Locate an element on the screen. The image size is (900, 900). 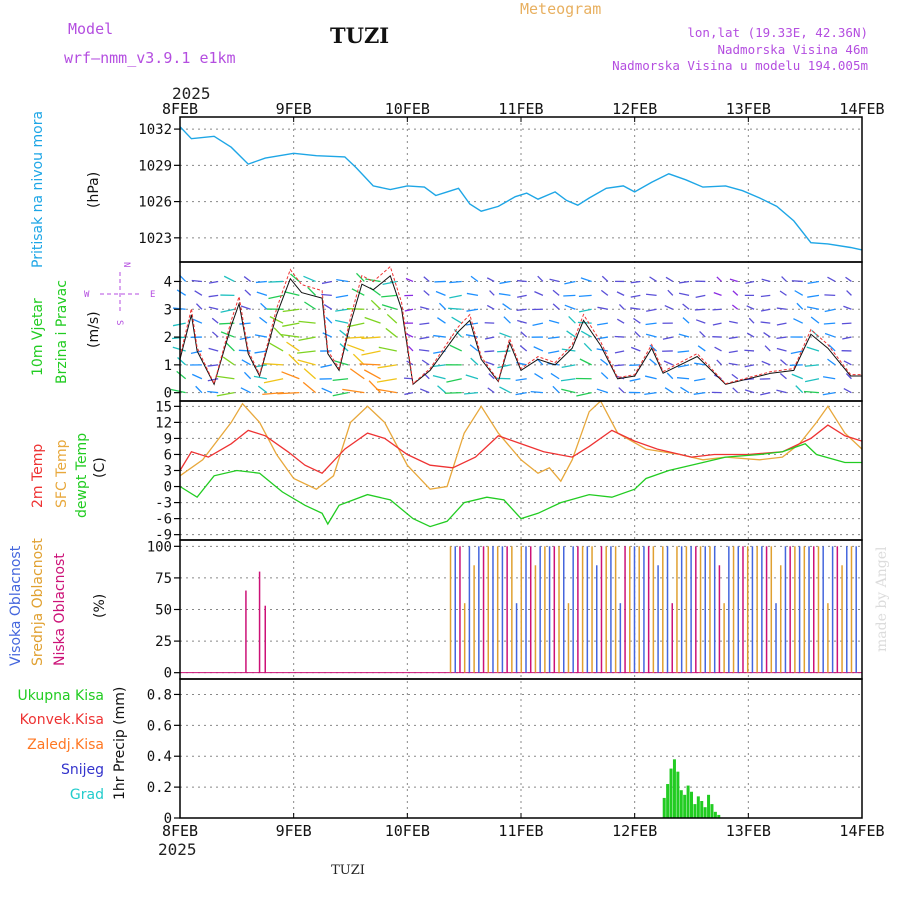
x-tick-label-top: 10FEB is located at coordinates (407, 109).